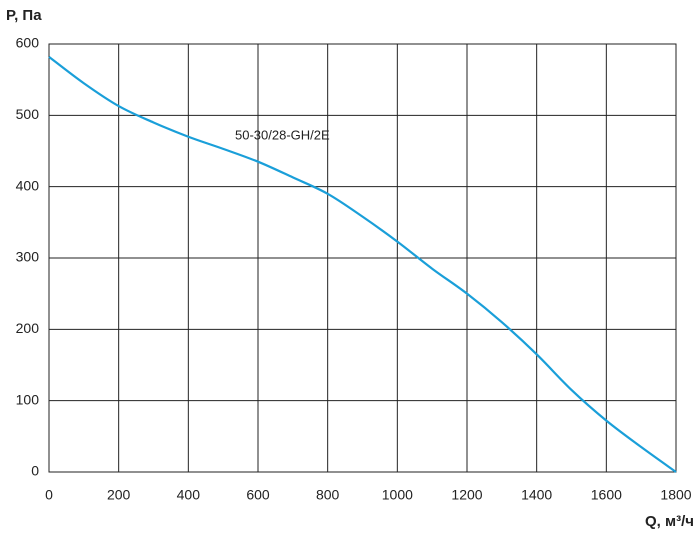 This screenshot has width=700, height=539. What do you see at coordinates (328, 495) in the screenshot?
I see `x-tick-label: 800` at bounding box center [328, 495].